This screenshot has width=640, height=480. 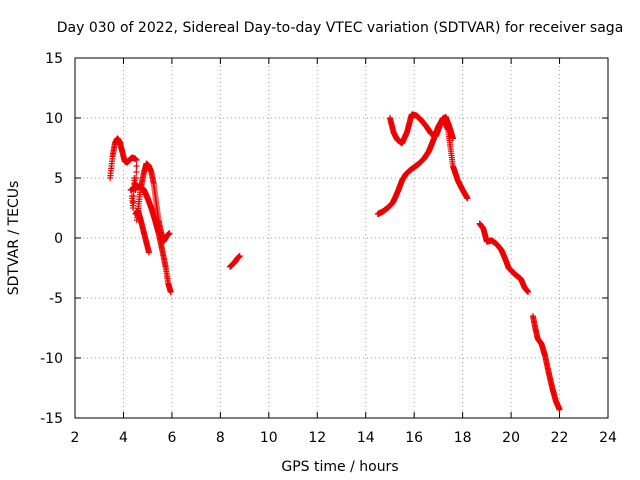 What do you see at coordinates (220, 438) in the screenshot?
I see `x-tick-label: 8` at bounding box center [220, 438].